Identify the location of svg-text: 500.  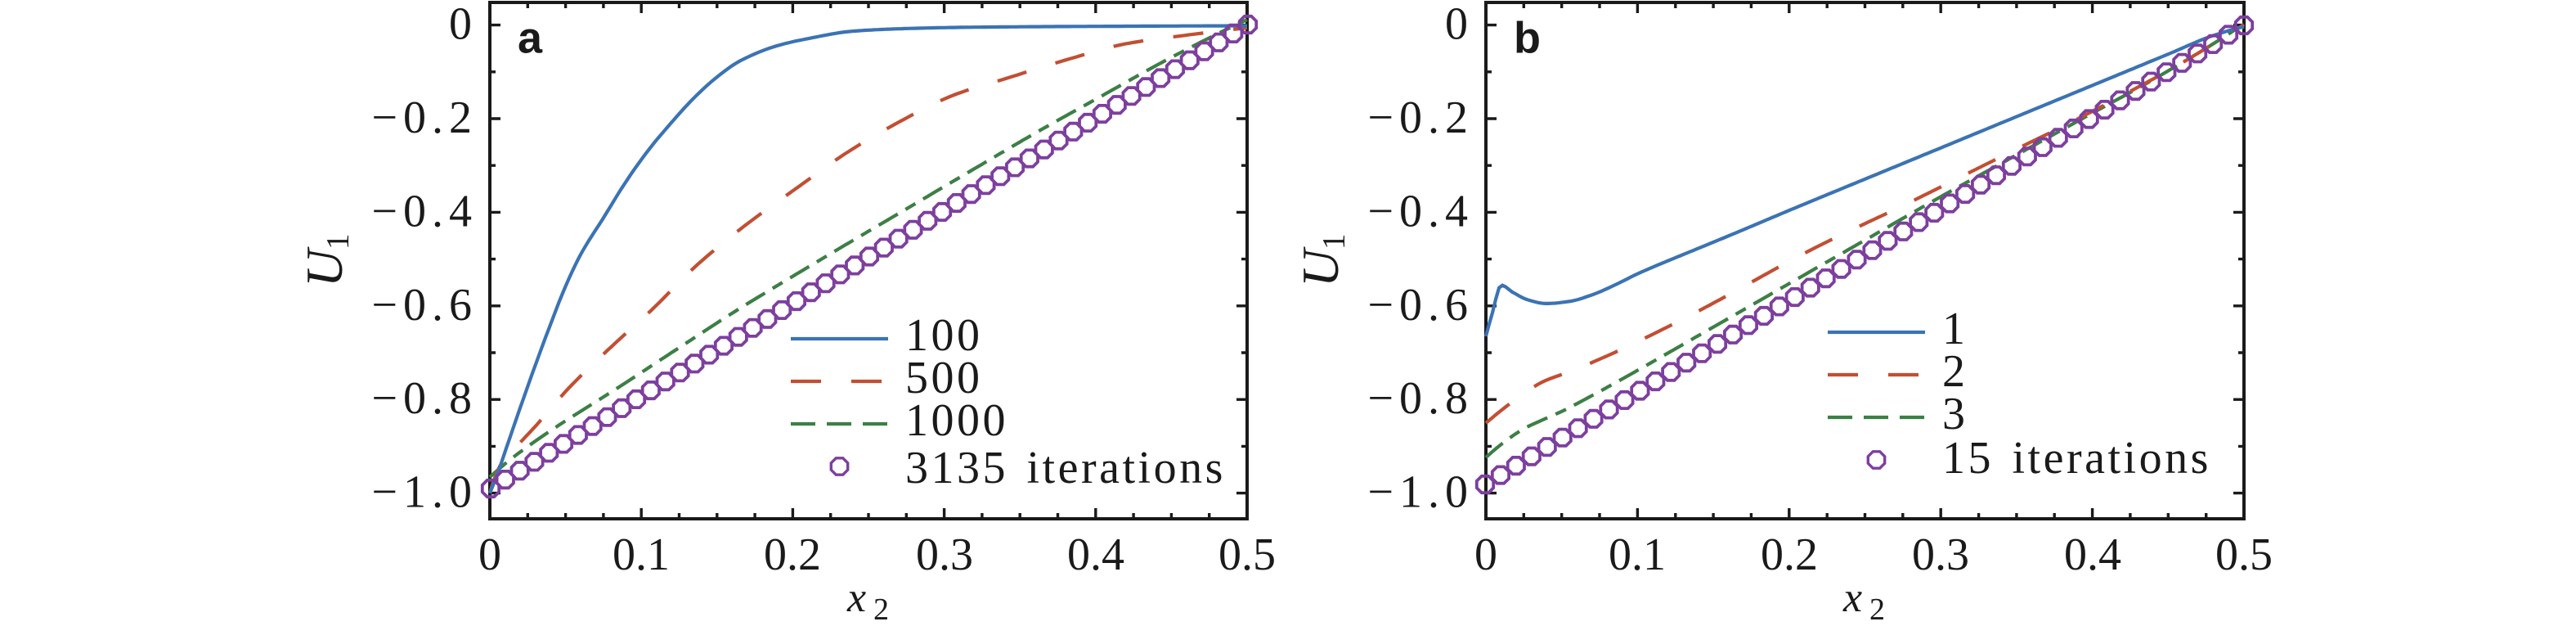
(944, 378).